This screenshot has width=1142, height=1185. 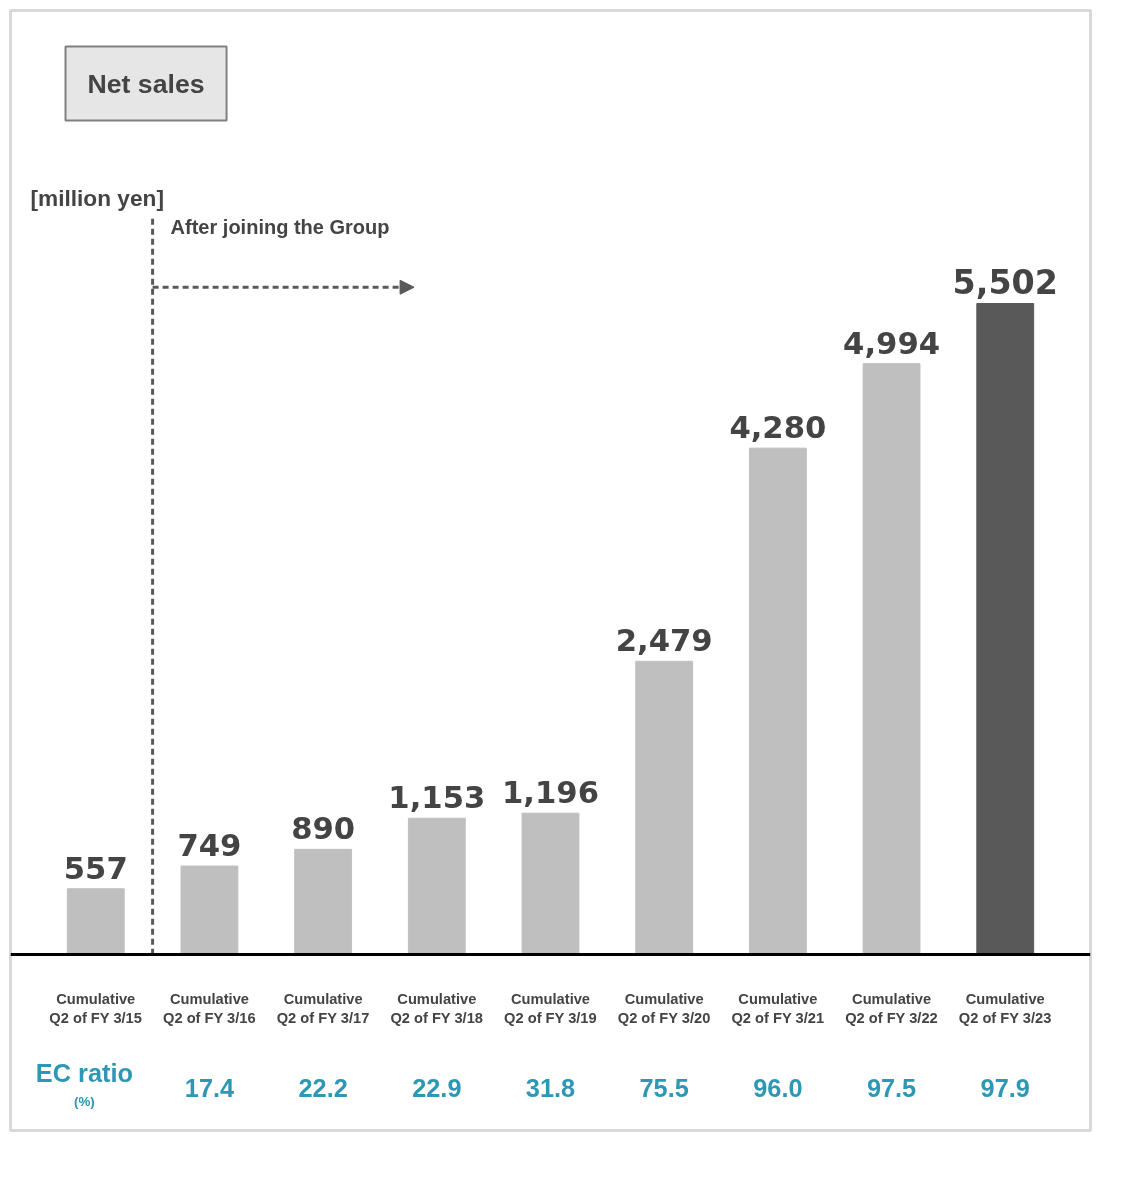 What do you see at coordinates (778, 1088) in the screenshot?
I see `text: 96.0` at bounding box center [778, 1088].